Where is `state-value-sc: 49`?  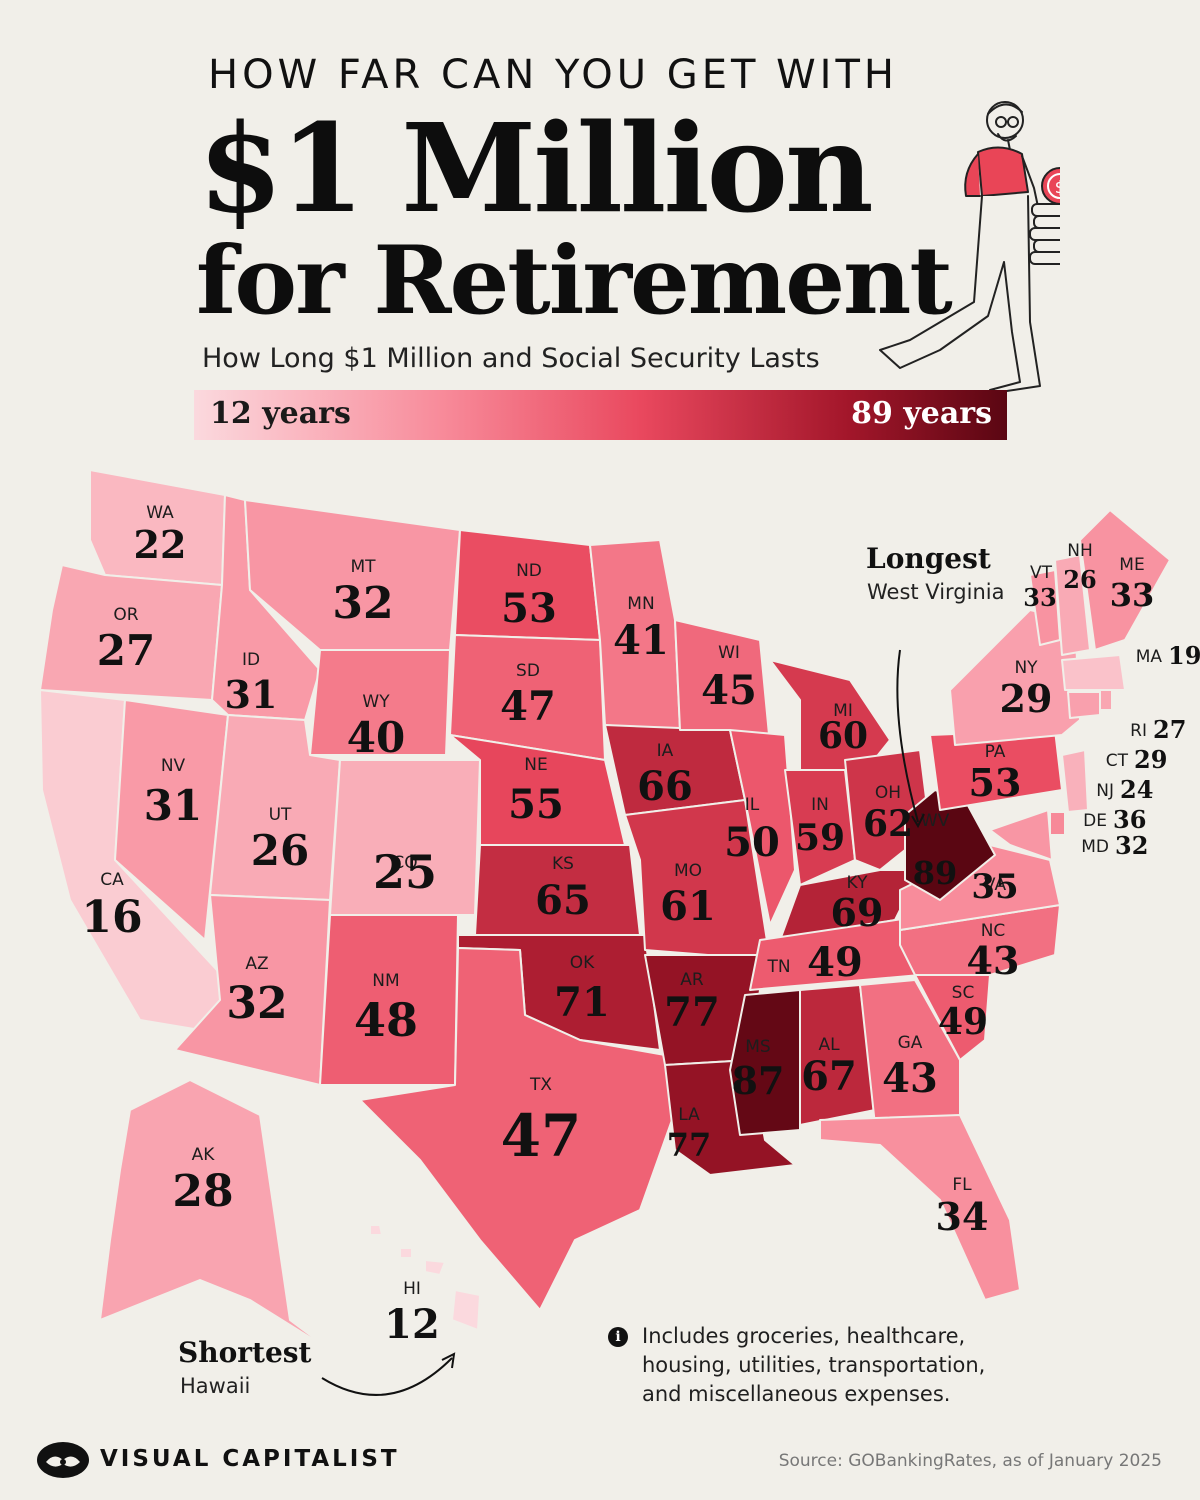
state-value-sc: 49 is located at coordinates (963, 1022).